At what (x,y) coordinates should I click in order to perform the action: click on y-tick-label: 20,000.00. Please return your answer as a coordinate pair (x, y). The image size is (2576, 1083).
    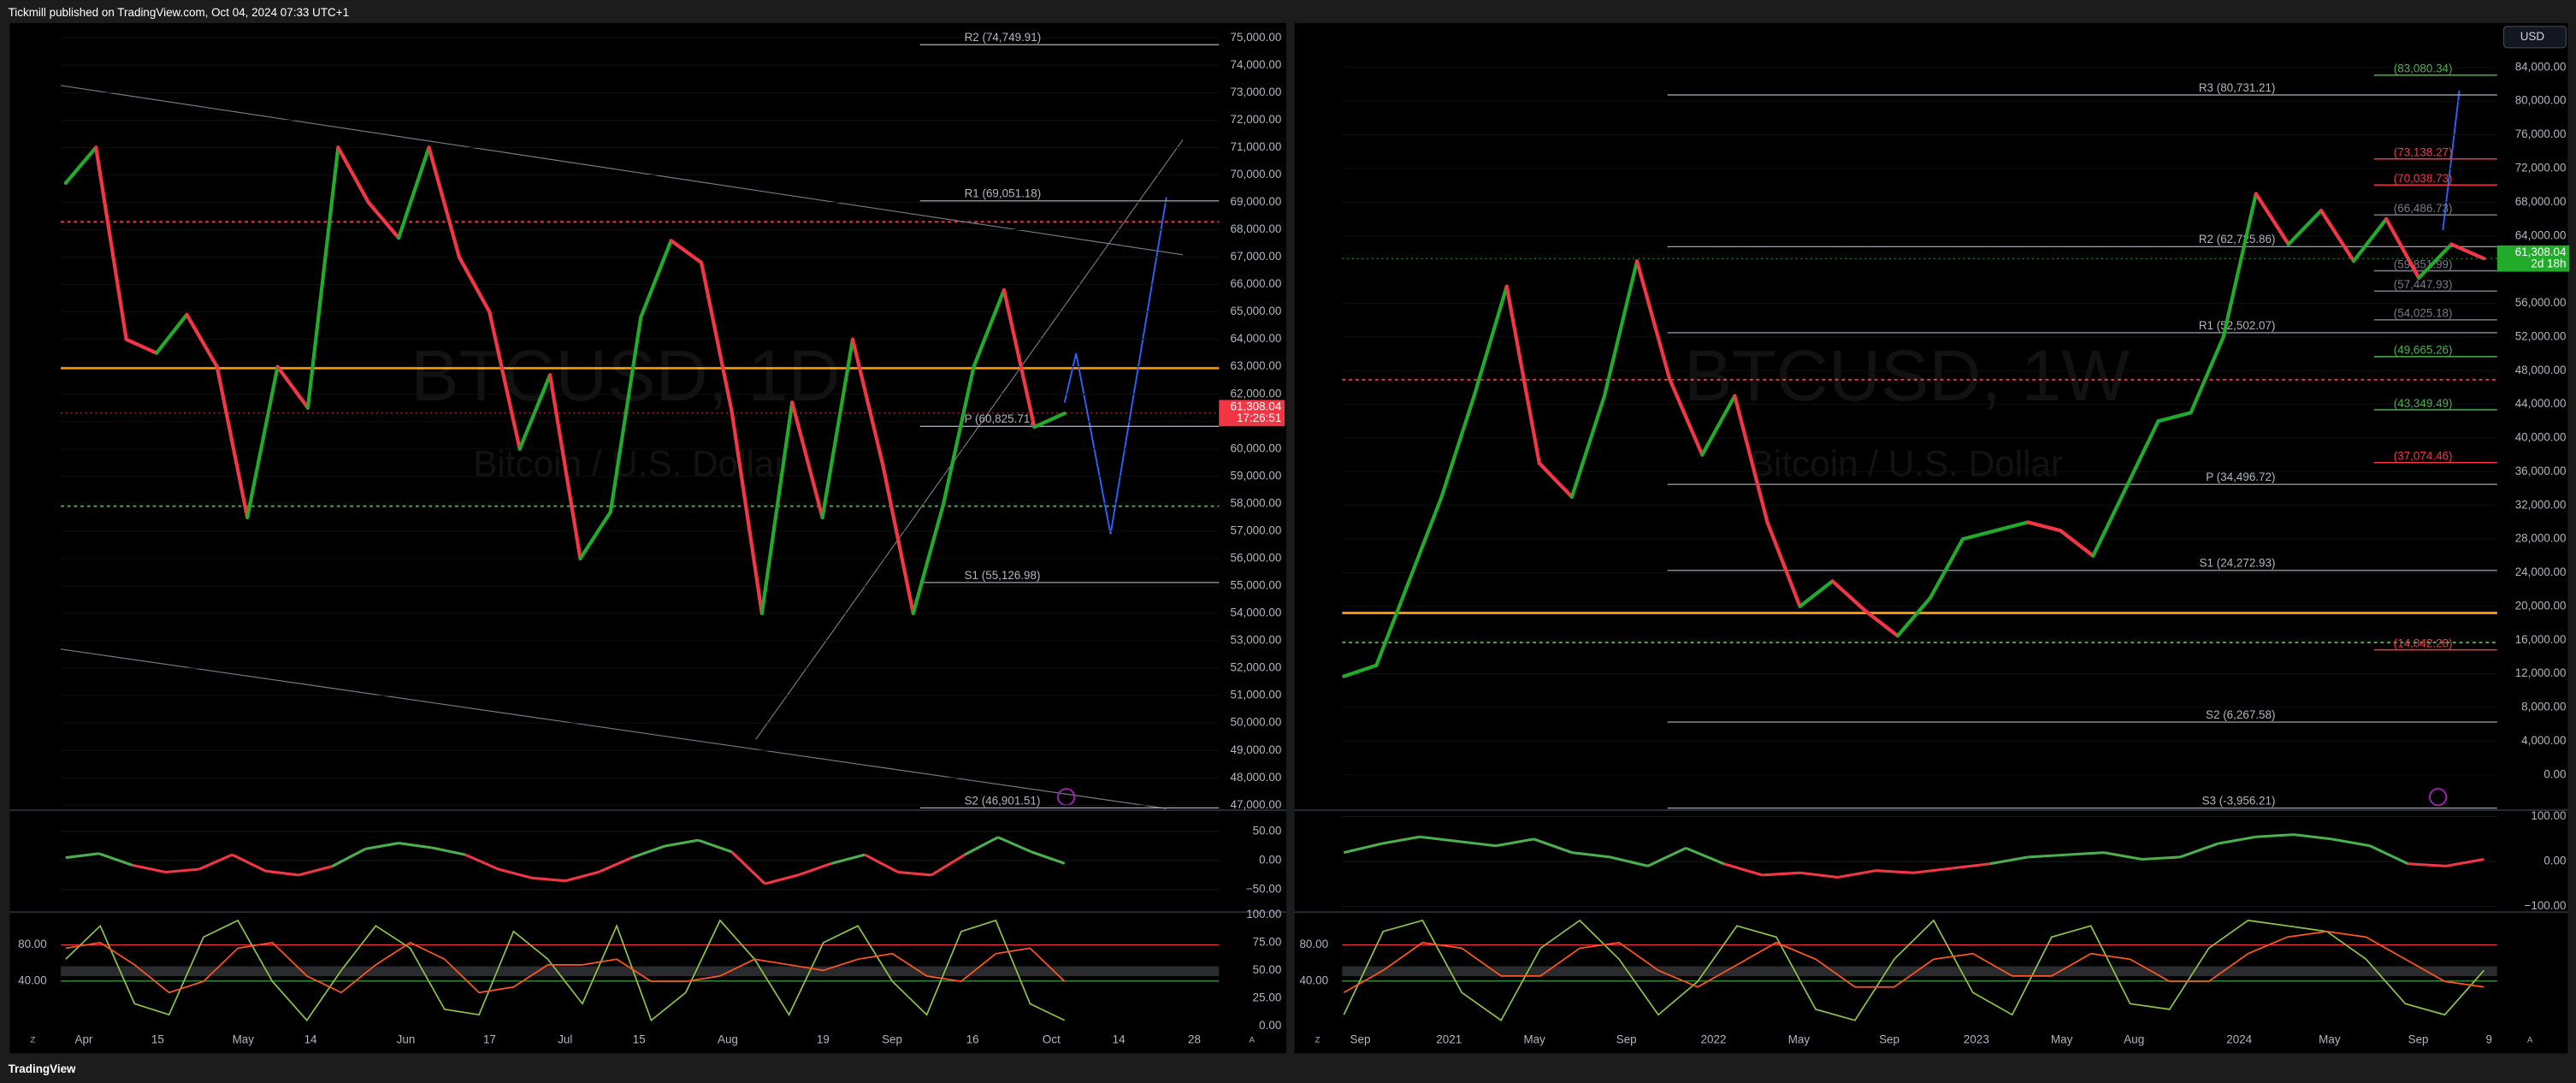
    Looking at the image, I should click on (2541, 605).